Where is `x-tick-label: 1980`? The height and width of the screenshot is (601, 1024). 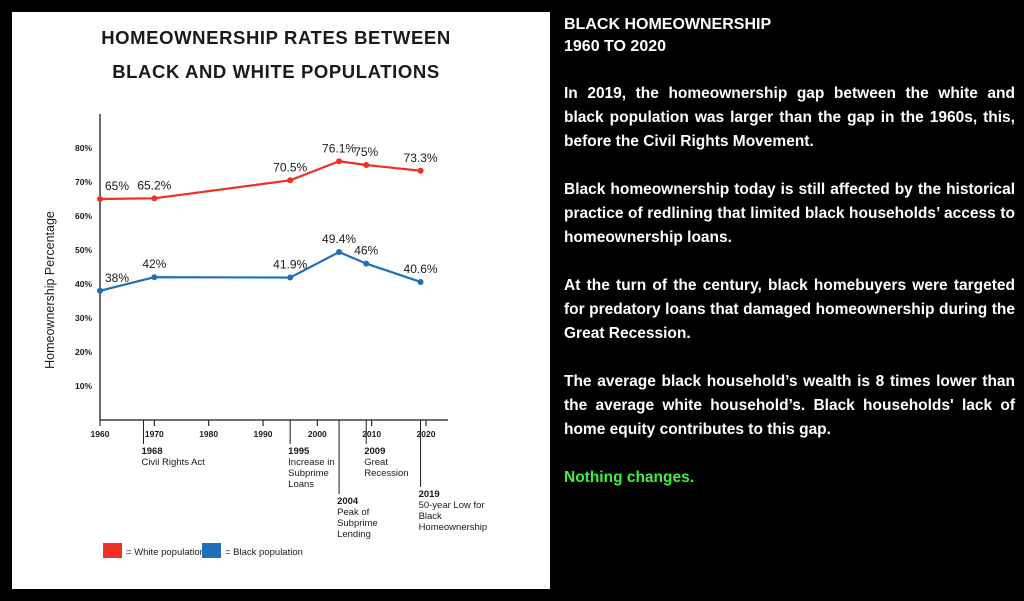
x-tick-label: 1980 is located at coordinates (208, 434).